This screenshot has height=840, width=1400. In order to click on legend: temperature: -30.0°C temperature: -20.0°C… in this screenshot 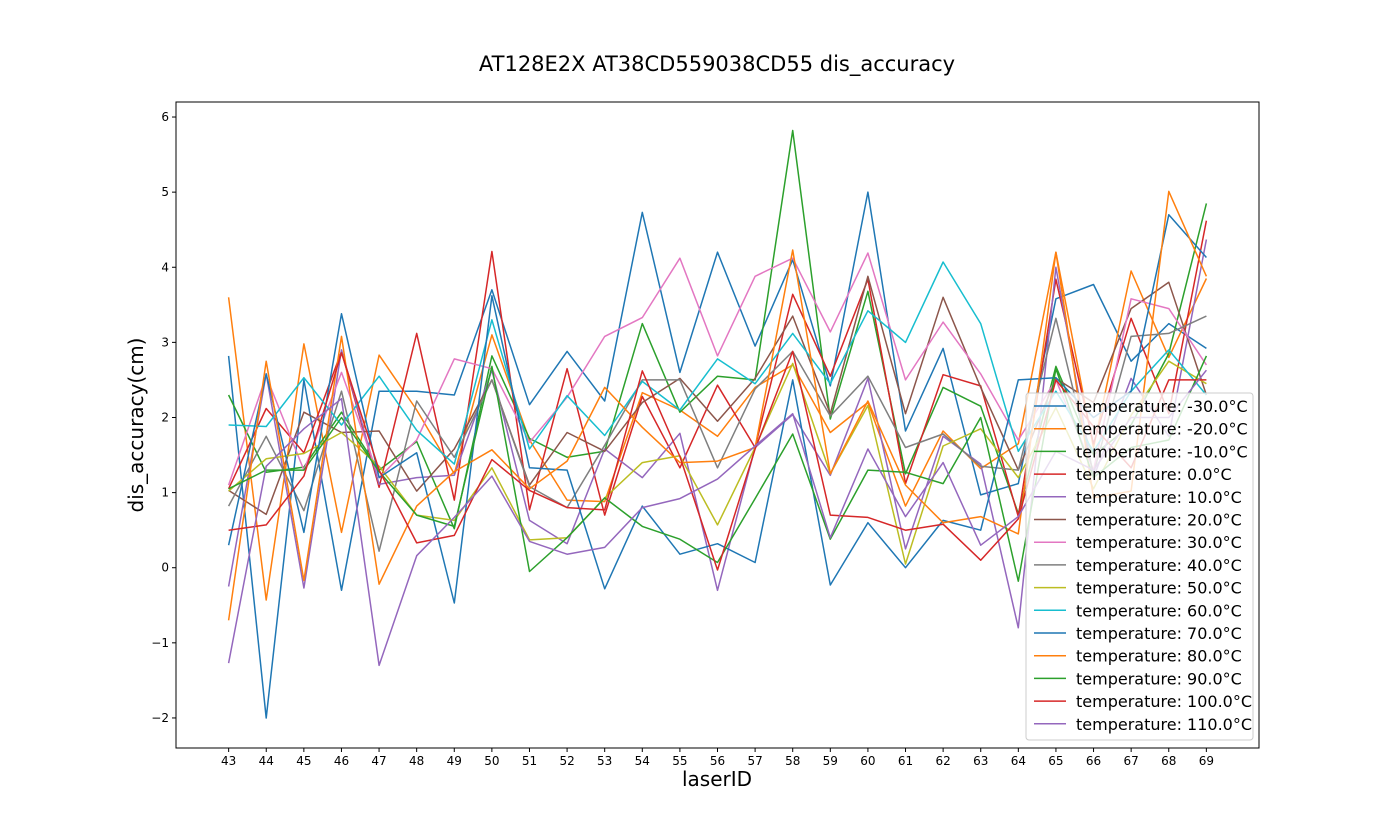, I will do `click(1139, 566)`.